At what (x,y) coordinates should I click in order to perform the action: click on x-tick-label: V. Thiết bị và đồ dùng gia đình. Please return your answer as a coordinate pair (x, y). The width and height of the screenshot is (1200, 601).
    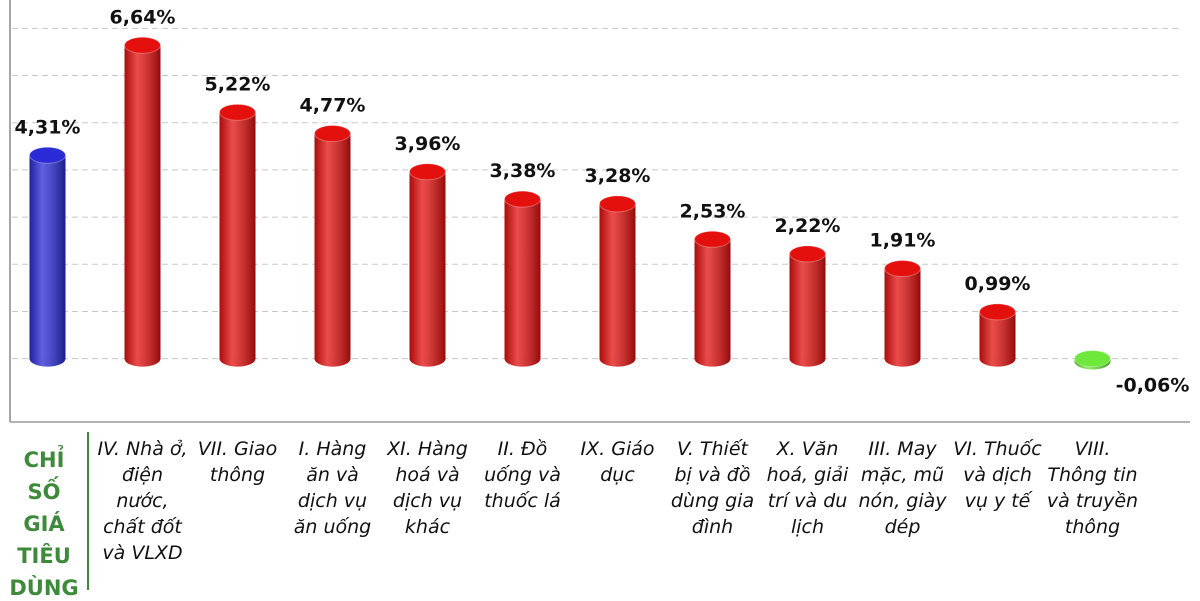
    Looking at the image, I should click on (712, 488).